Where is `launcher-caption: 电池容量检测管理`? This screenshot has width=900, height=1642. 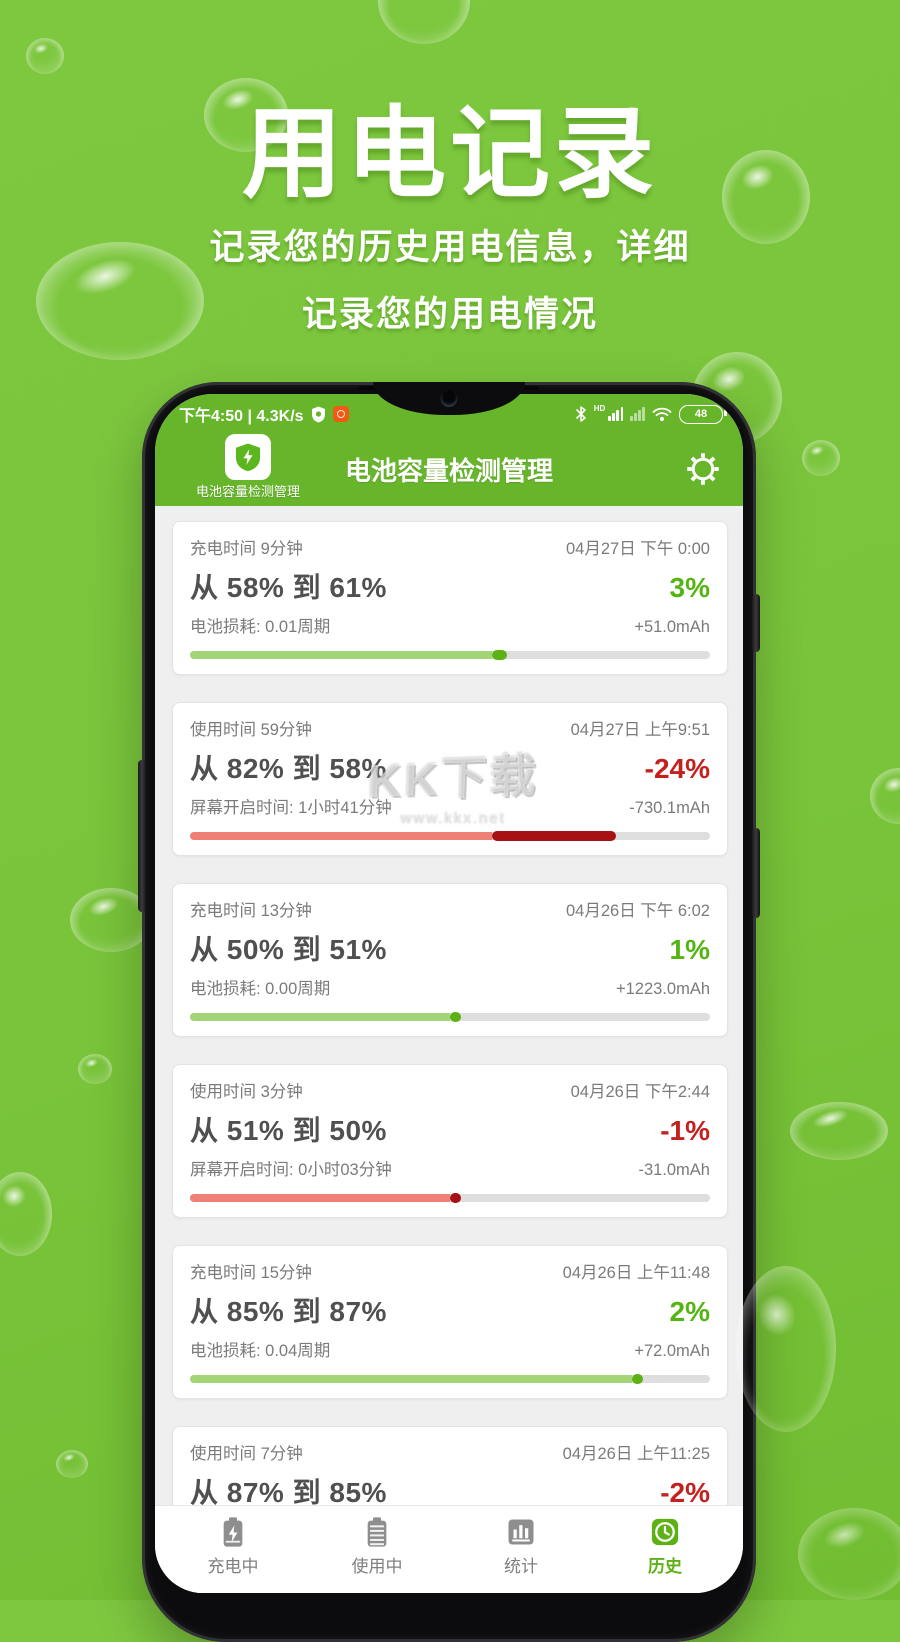 launcher-caption: 电池容量检测管理 is located at coordinates (247, 491).